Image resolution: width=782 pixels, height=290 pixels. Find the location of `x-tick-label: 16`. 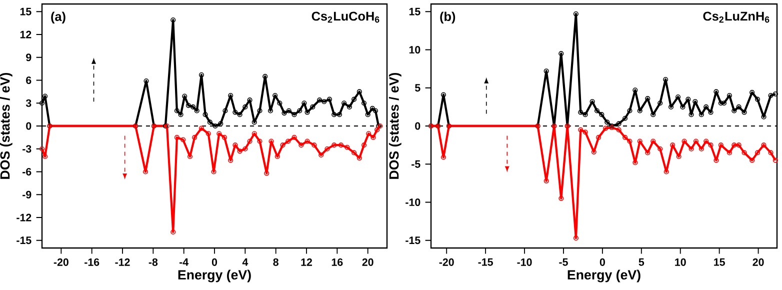

x-tick-label: 16 is located at coordinates (337, 262).